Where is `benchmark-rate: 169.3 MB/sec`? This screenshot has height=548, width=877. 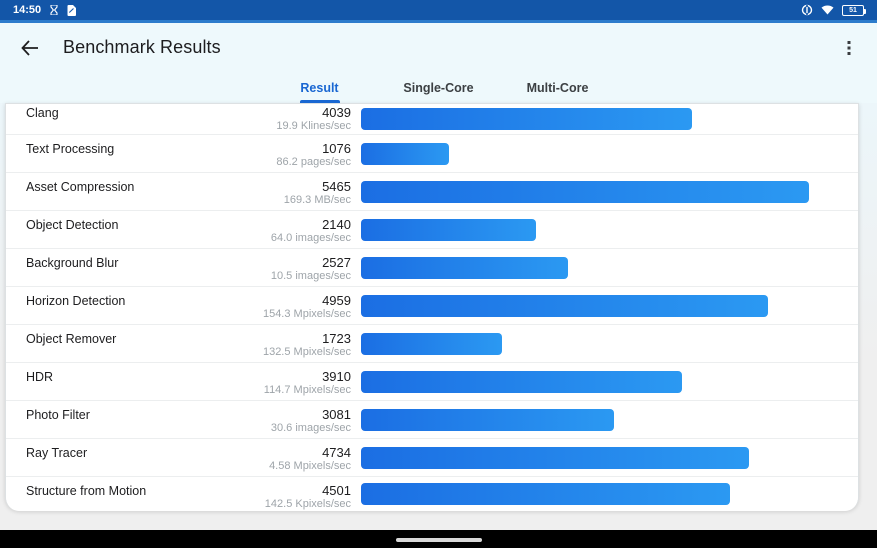 benchmark-rate: 169.3 MB/sec is located at coordinates (317, 200).